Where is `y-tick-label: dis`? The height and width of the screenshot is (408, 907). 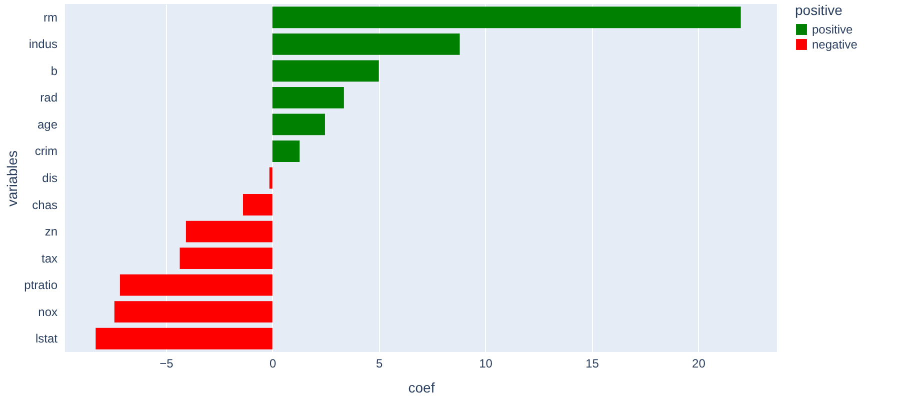
y-tick-label: dis is located at coordinates (50, 178).